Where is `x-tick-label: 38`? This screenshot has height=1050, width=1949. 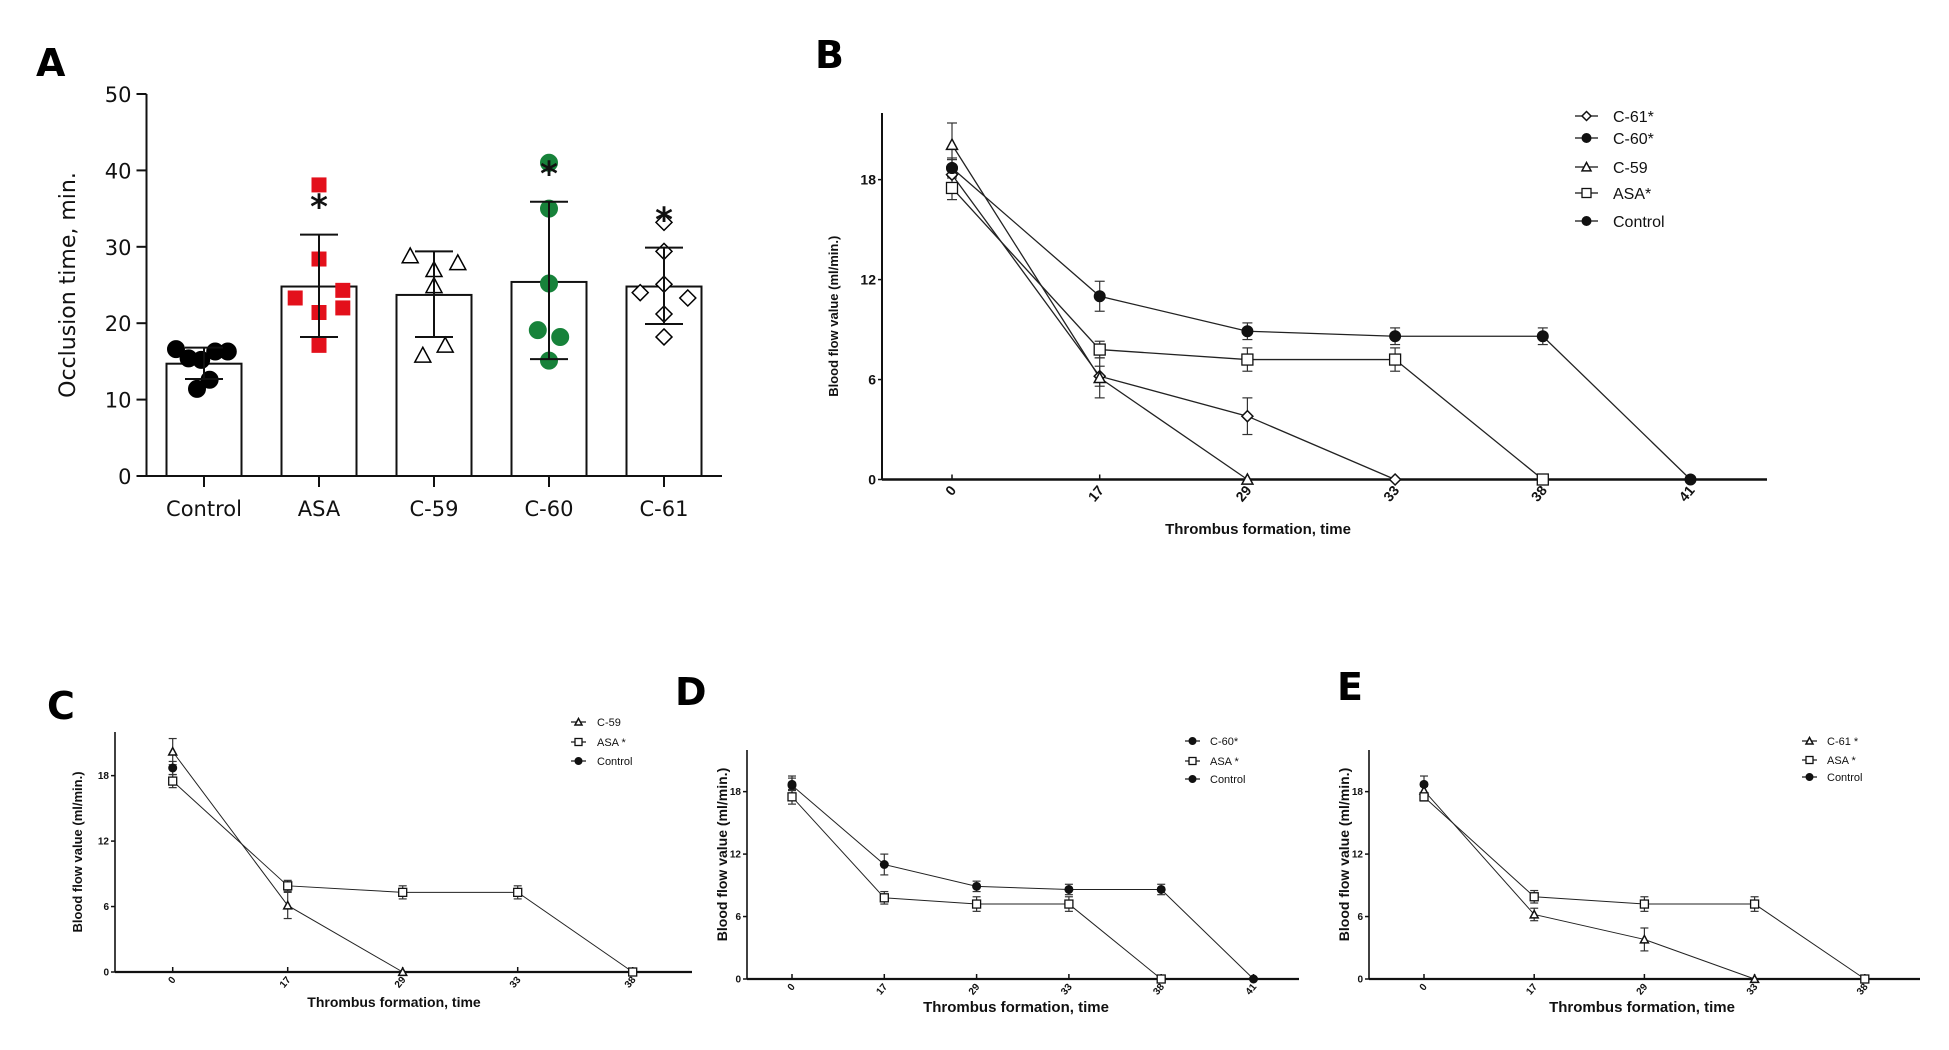
x-tick-label: 38 is located at coordinates (1863, 990).